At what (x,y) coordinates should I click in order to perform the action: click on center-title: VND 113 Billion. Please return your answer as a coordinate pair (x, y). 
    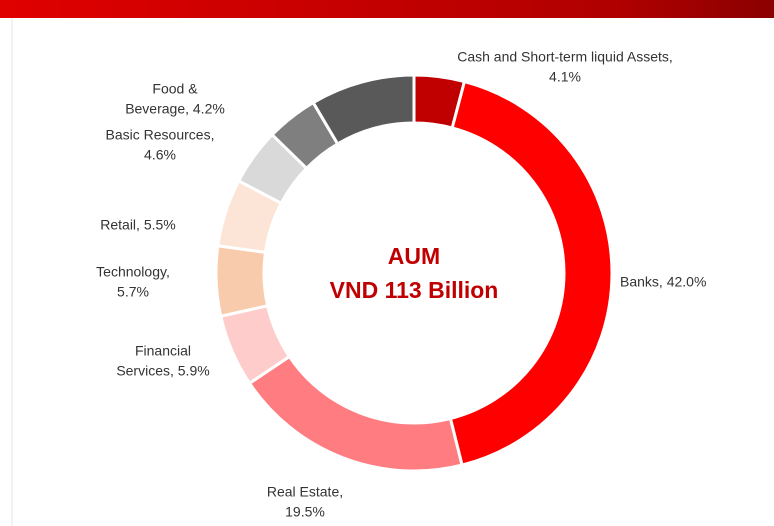
    Looking at the image, I should click on (414, 290).